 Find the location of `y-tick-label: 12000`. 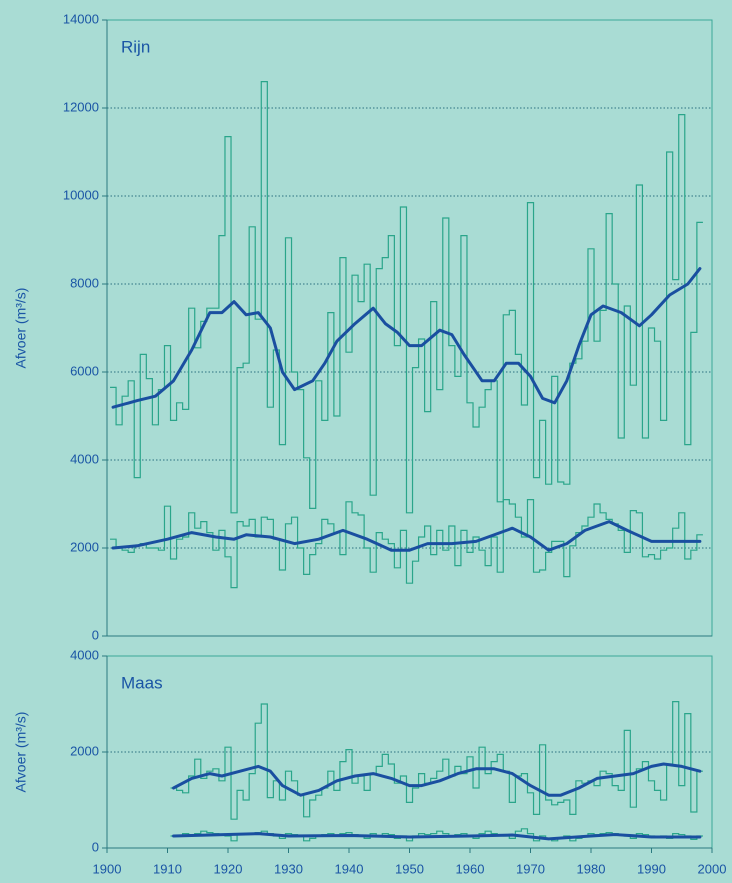

y-tick-label: 12000 is located at coordinates (81, 106).